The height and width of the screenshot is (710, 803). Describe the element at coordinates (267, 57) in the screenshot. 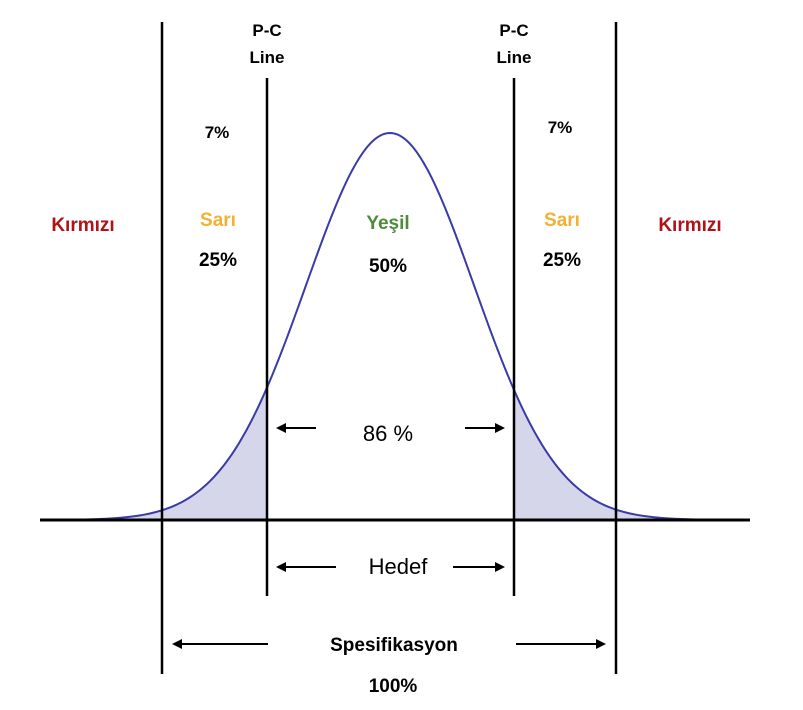

I see `pc-line-left-label-2: Line` at that location.